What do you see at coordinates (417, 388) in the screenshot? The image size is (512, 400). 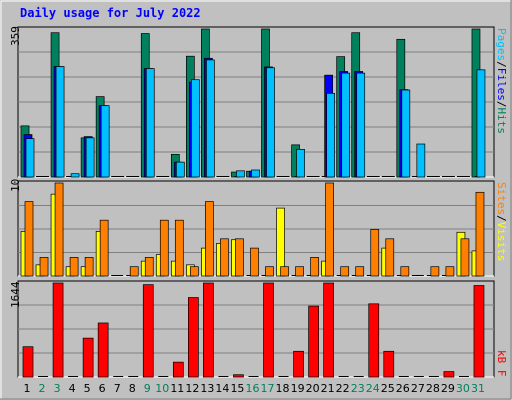 I see `x-tick-label: 27` at bounding box center [417, 388].